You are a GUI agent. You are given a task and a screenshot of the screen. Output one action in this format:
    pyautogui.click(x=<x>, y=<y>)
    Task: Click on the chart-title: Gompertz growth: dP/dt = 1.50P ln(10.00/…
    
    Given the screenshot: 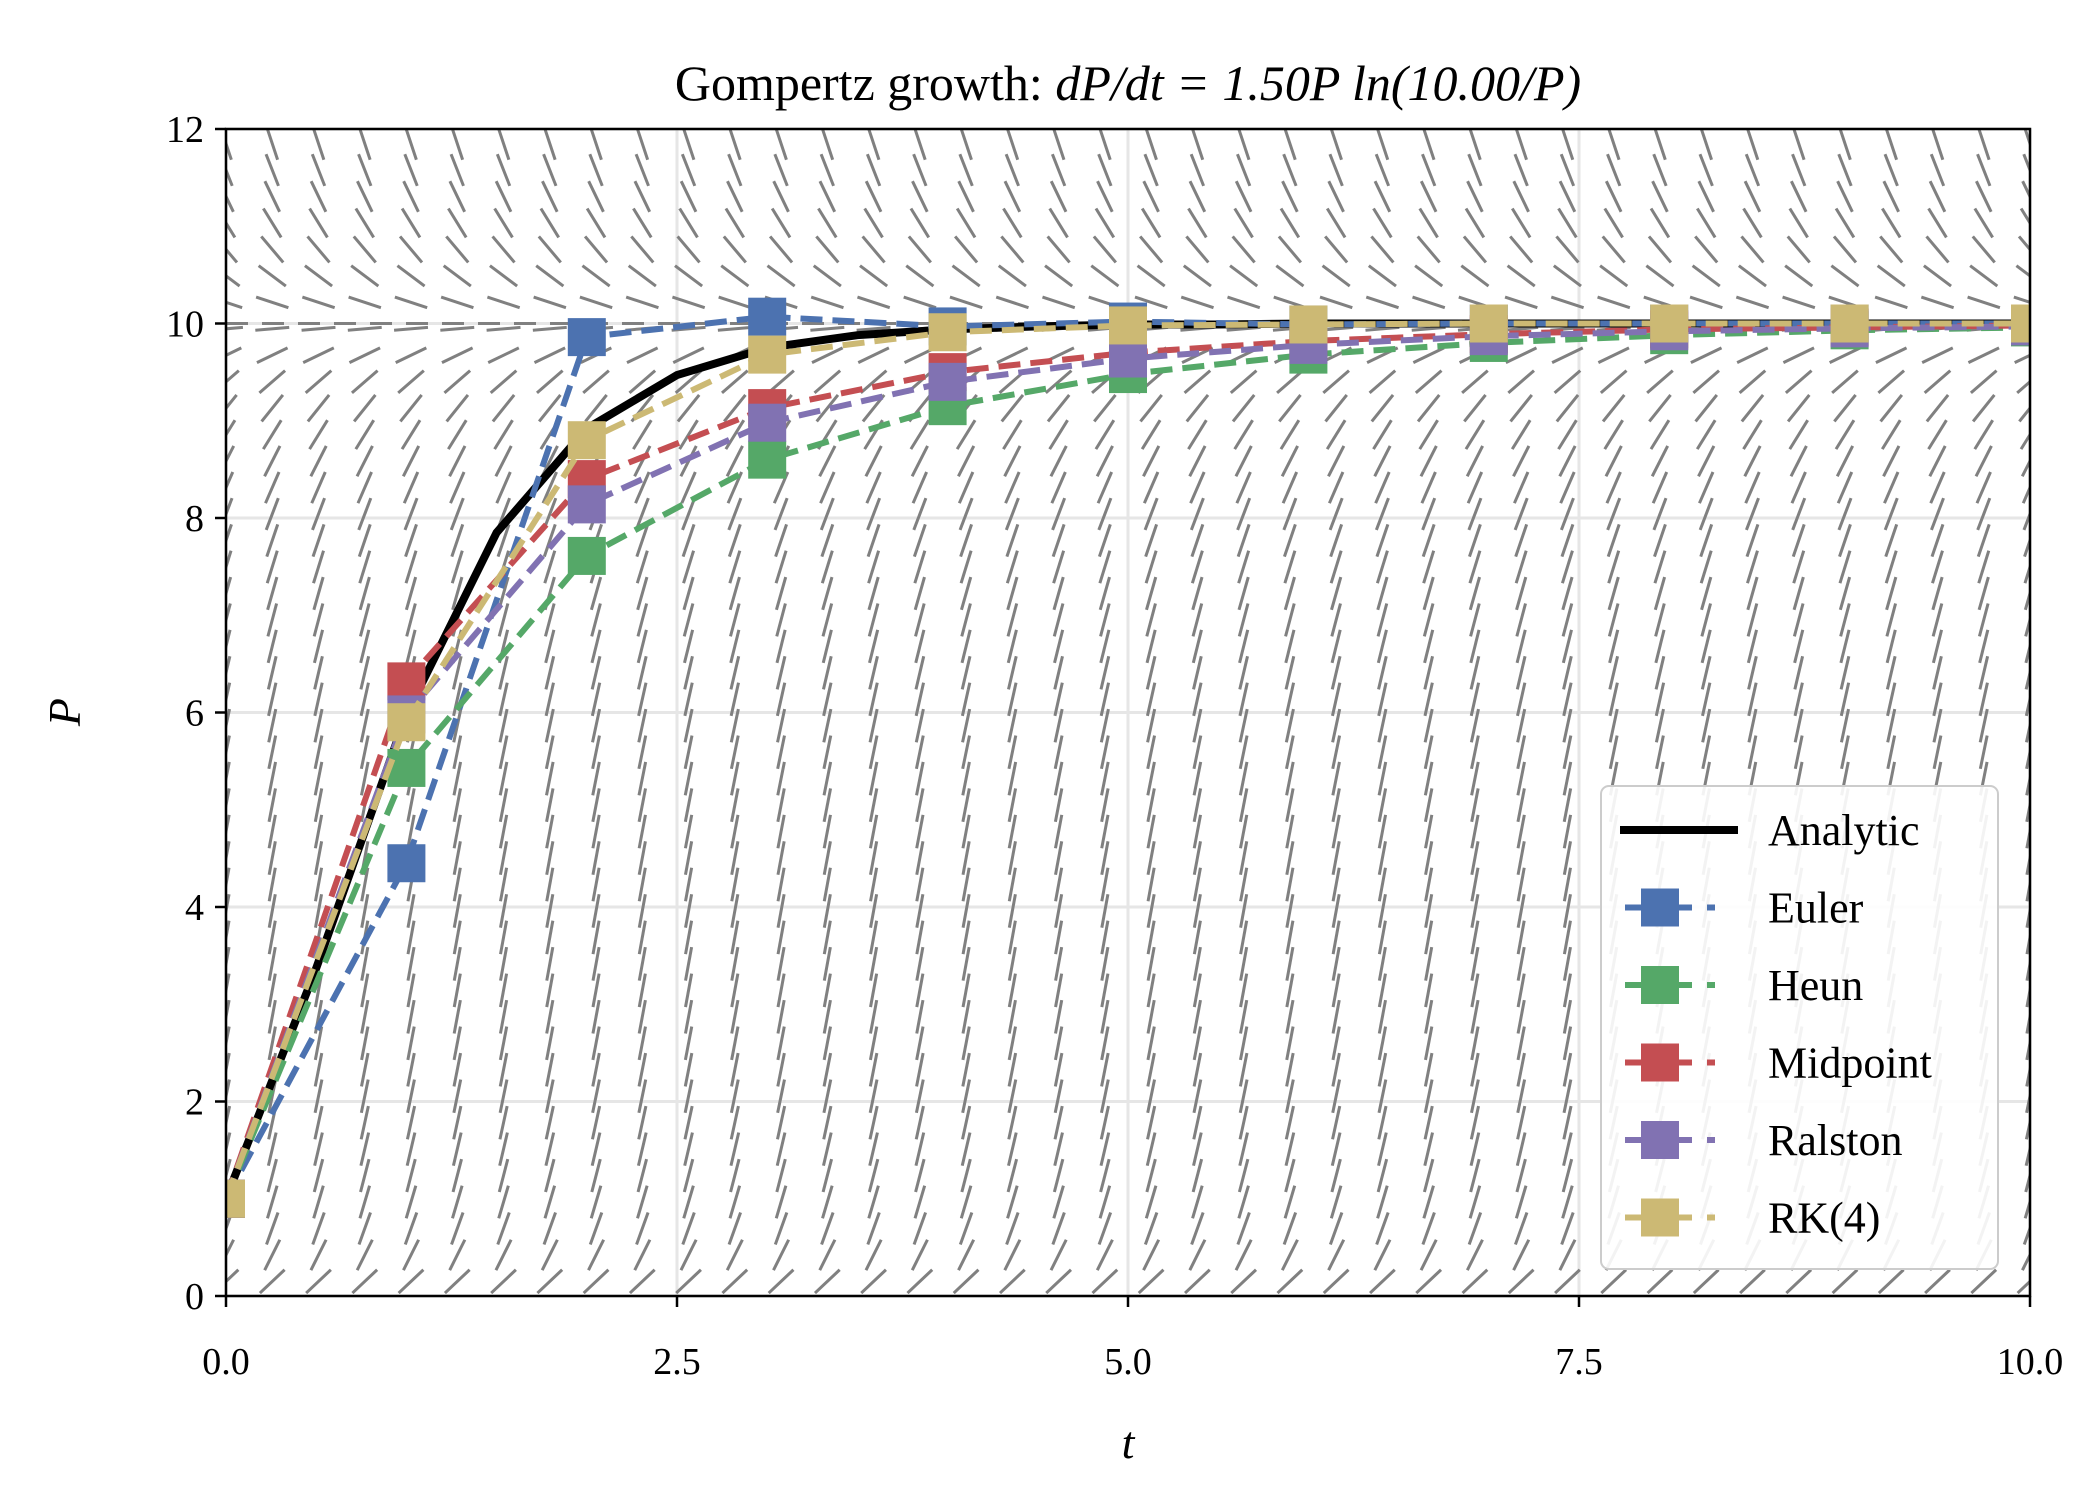 What is the action you would take?
    pyautogui.click(x=1128, y=83)
    